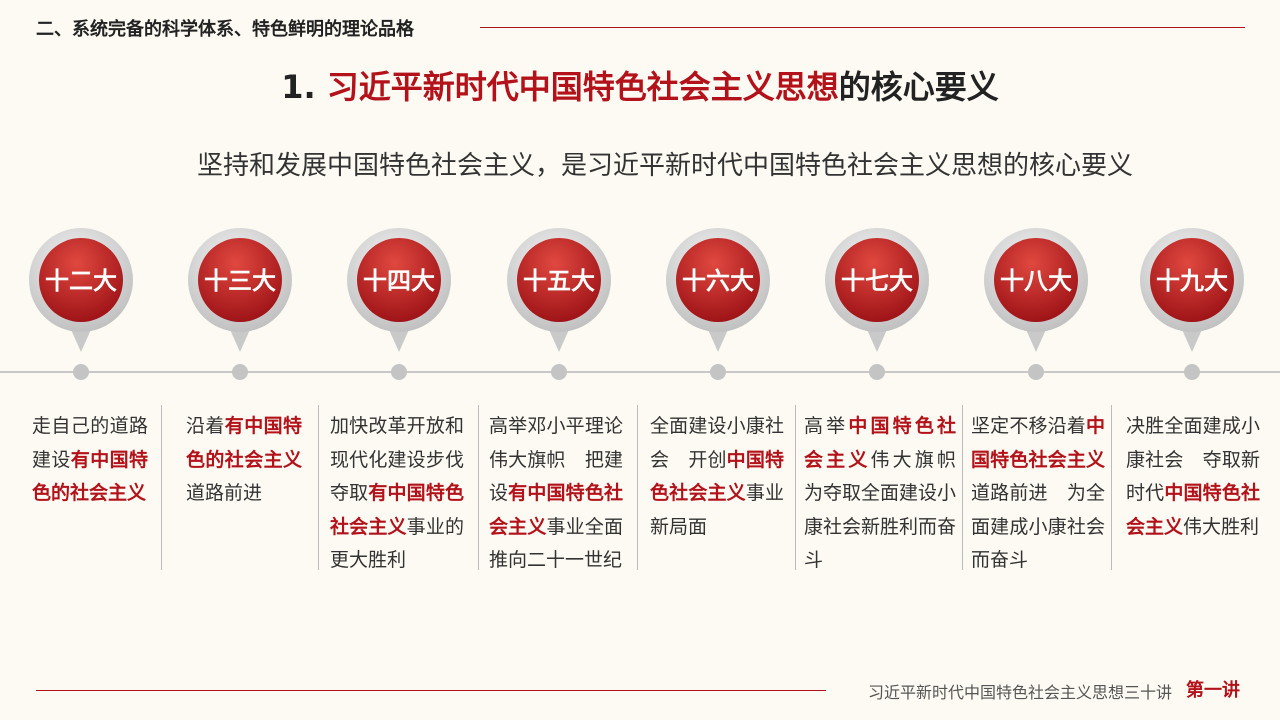 Image resolution: width=1280 pixels, height=720 pixels. What do you see at coordinates (556, 543) in the screenshot?
I see `text-segment: 事业全面推向二十一世纪` at bounding box center [556, 543].